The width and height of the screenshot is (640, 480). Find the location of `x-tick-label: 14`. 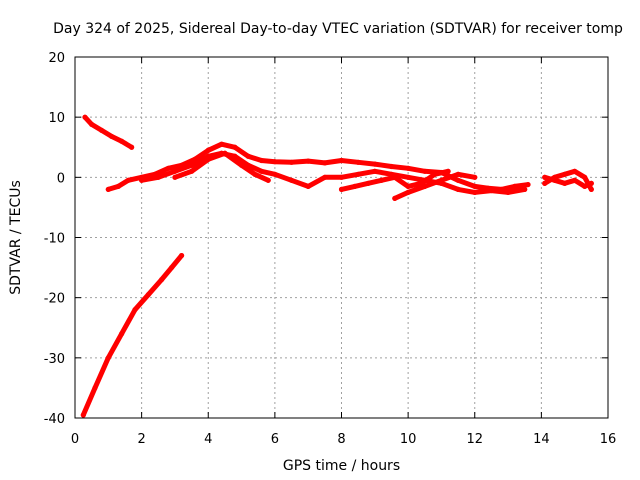

x-tick-label: 14 is located at coordinates (541, 439).